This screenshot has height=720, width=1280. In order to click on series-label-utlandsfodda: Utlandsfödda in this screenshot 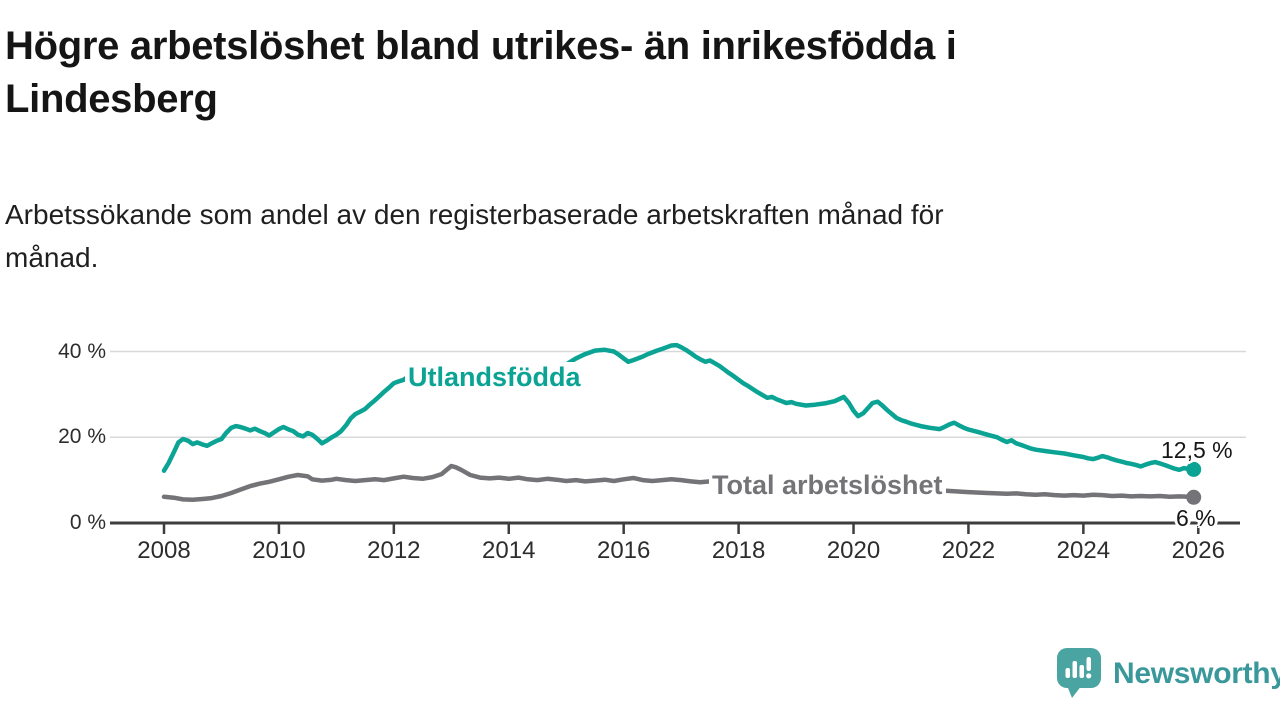, I will do `click(494, 377)`.